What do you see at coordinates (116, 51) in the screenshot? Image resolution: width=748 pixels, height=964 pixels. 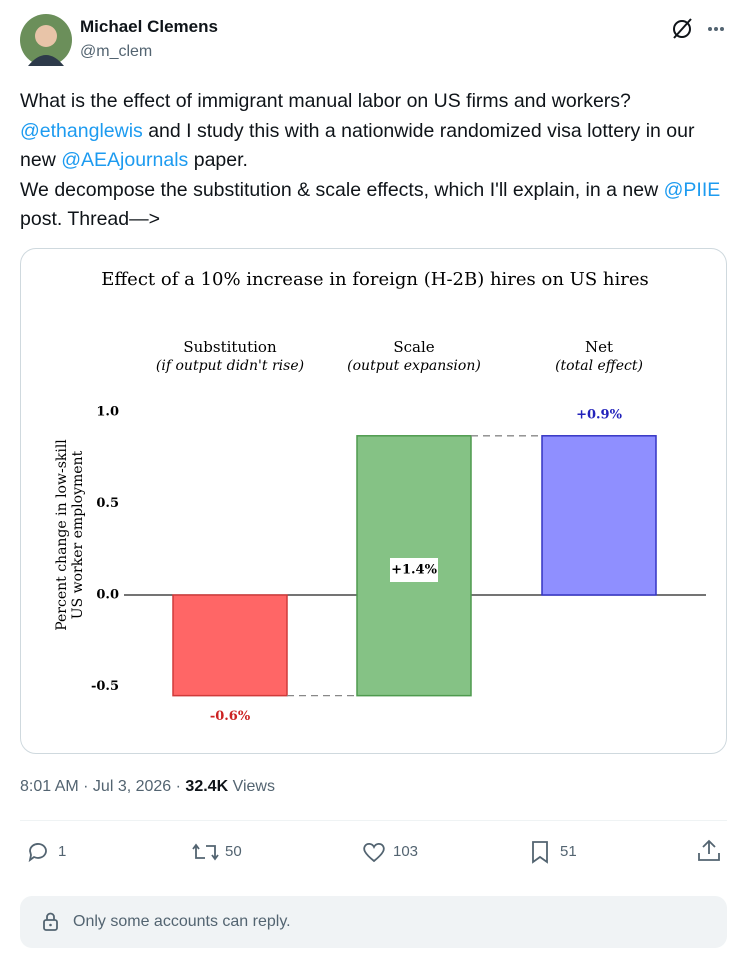 I see `author-handle: @m_clem` at bounding box center [116, 51].